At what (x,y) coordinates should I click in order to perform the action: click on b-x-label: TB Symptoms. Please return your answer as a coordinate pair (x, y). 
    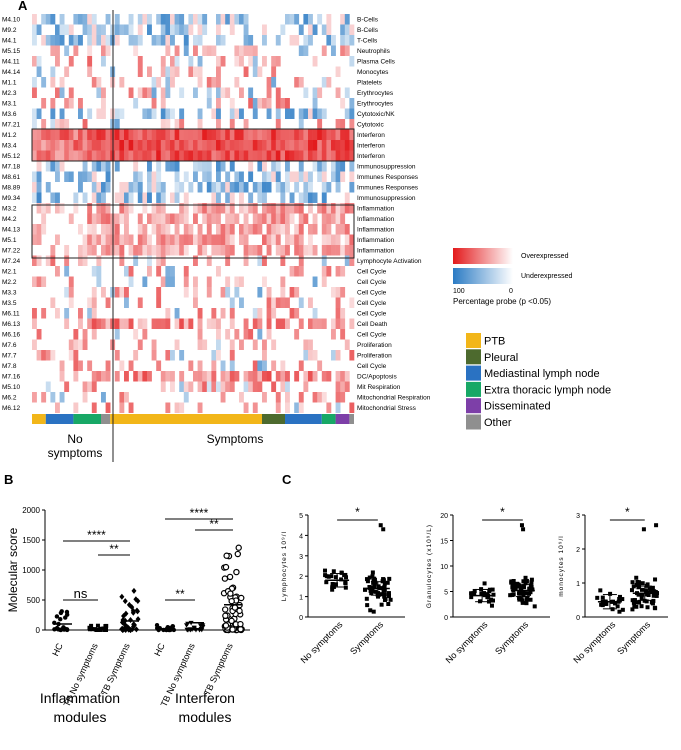
    Looking at the image, I should click on (218, 669).